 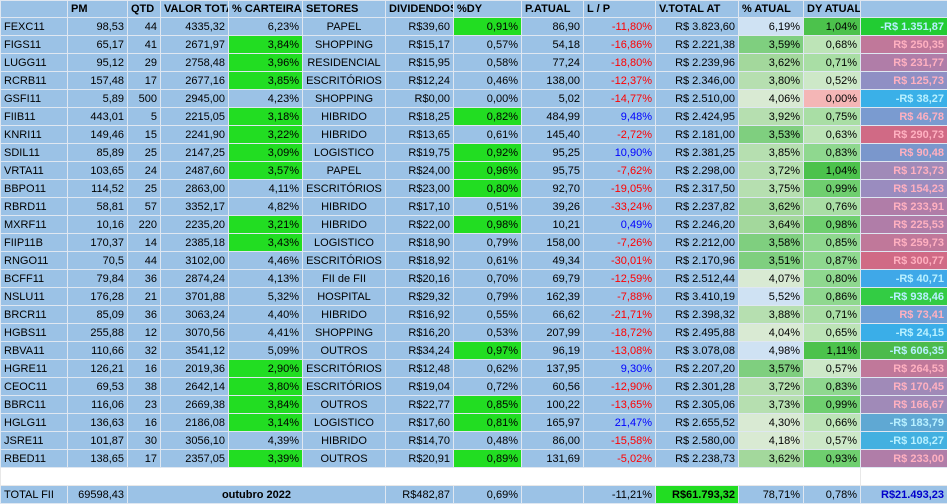 What do you see at coordinates (697, 117) in the screenshot?
I see `data-cell: R$ 2.424,95` at bounding box center [697, 117].